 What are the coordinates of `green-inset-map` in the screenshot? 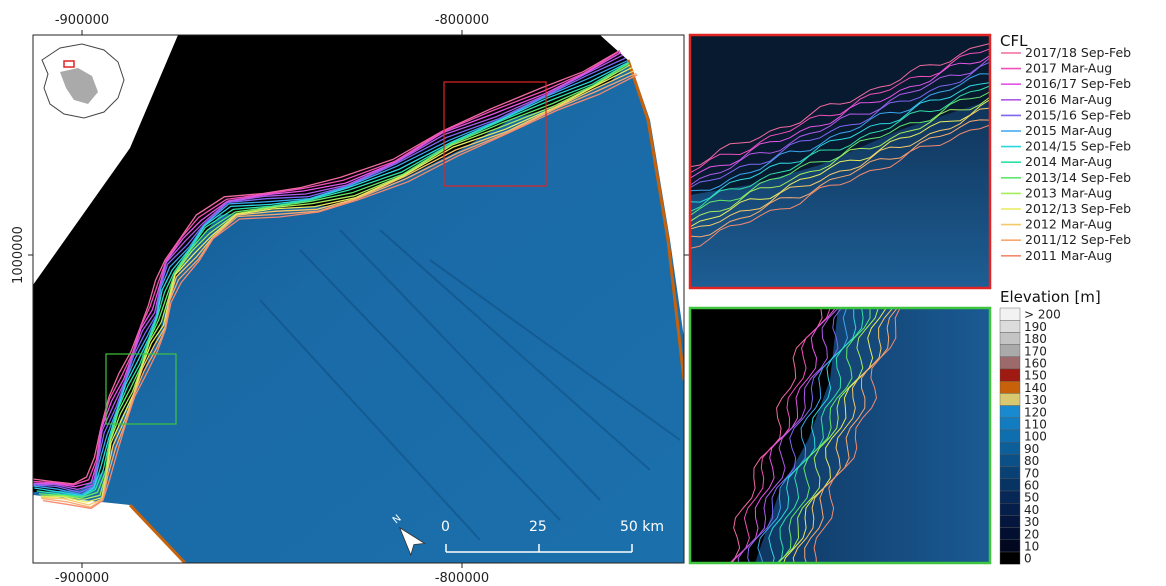 It's located at (840, 438).